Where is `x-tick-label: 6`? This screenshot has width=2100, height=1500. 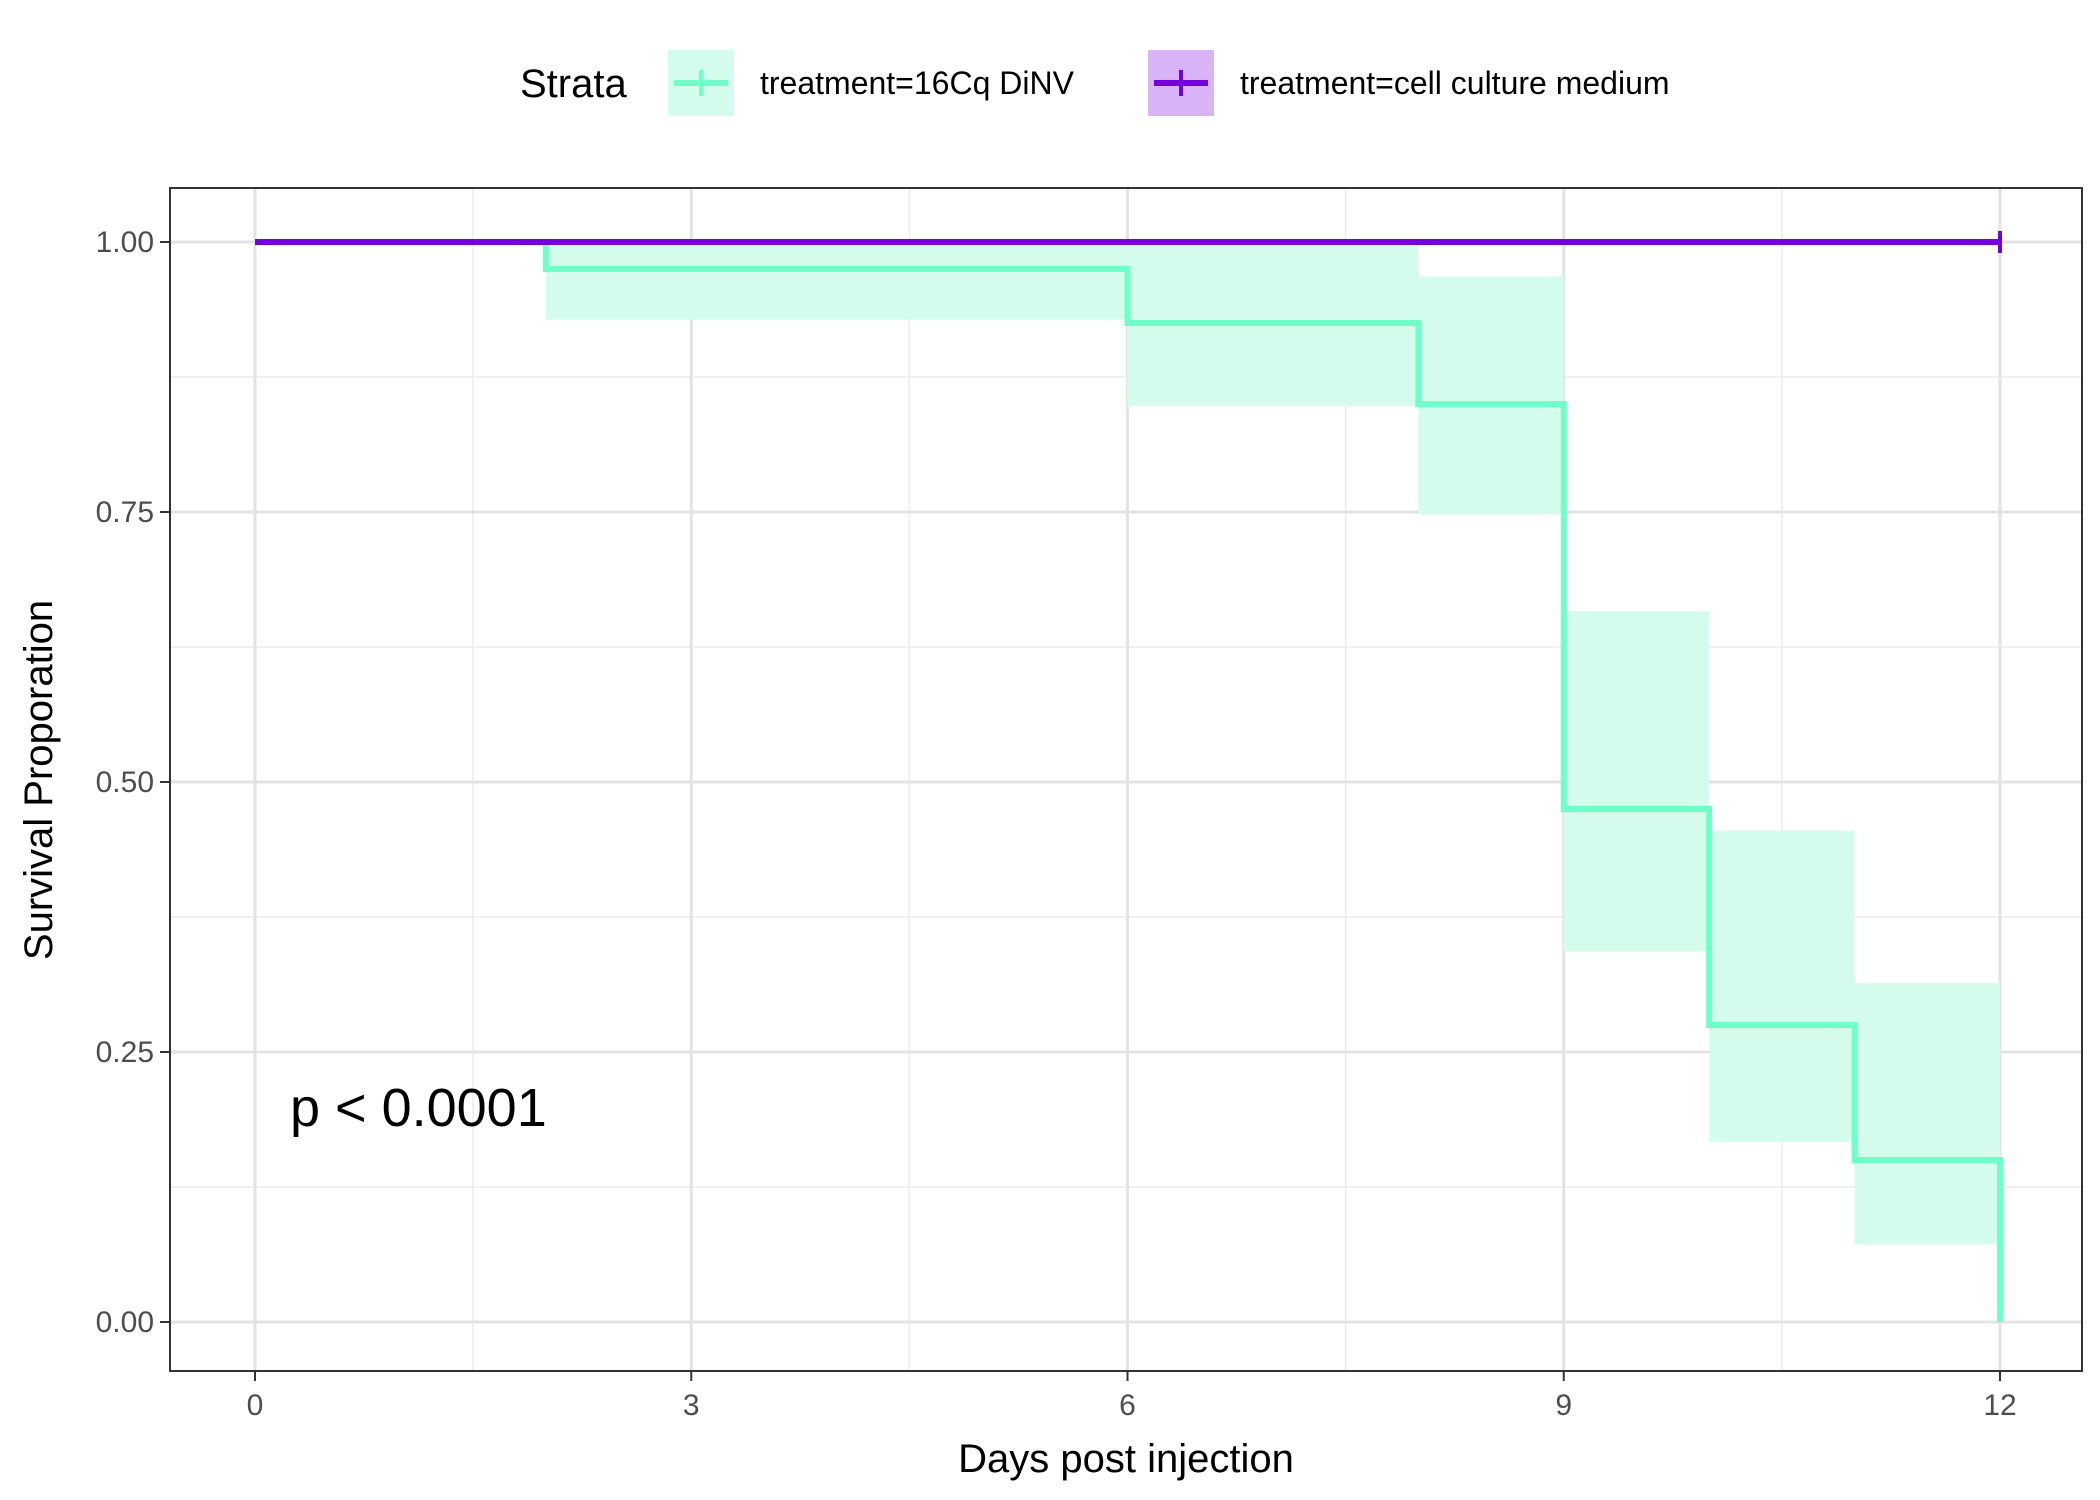
x-tick-label: 6 is located at coordinates (1127, 1405).